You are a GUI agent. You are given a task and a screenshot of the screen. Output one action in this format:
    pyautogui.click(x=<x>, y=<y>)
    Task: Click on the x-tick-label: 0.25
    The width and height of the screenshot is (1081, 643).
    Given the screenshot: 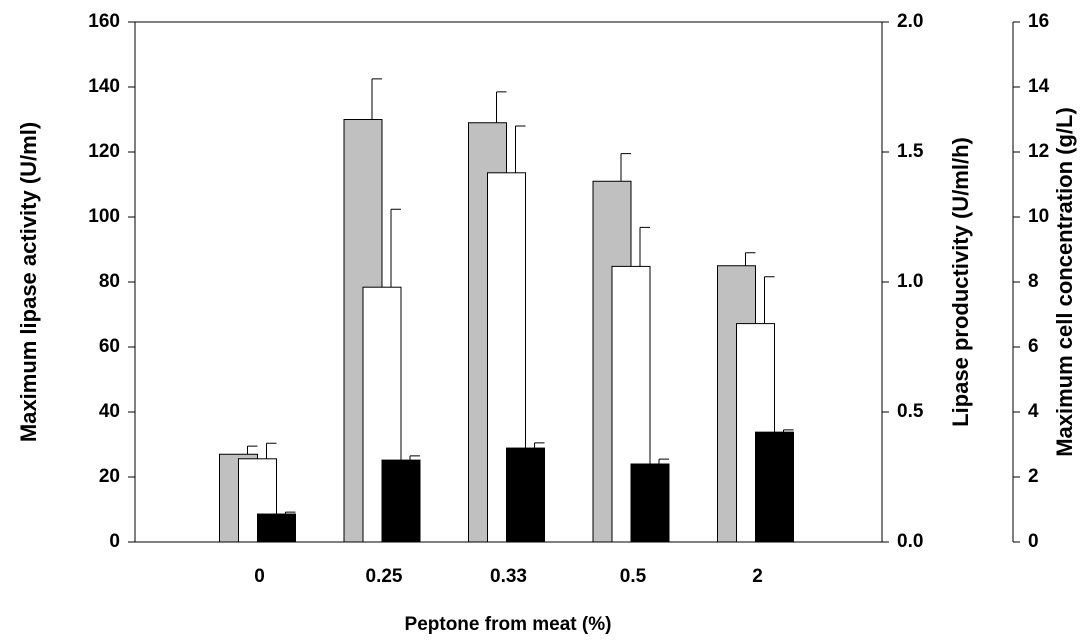 What is the action you would take?
    pyautogui.click(x=384, y=576)
    